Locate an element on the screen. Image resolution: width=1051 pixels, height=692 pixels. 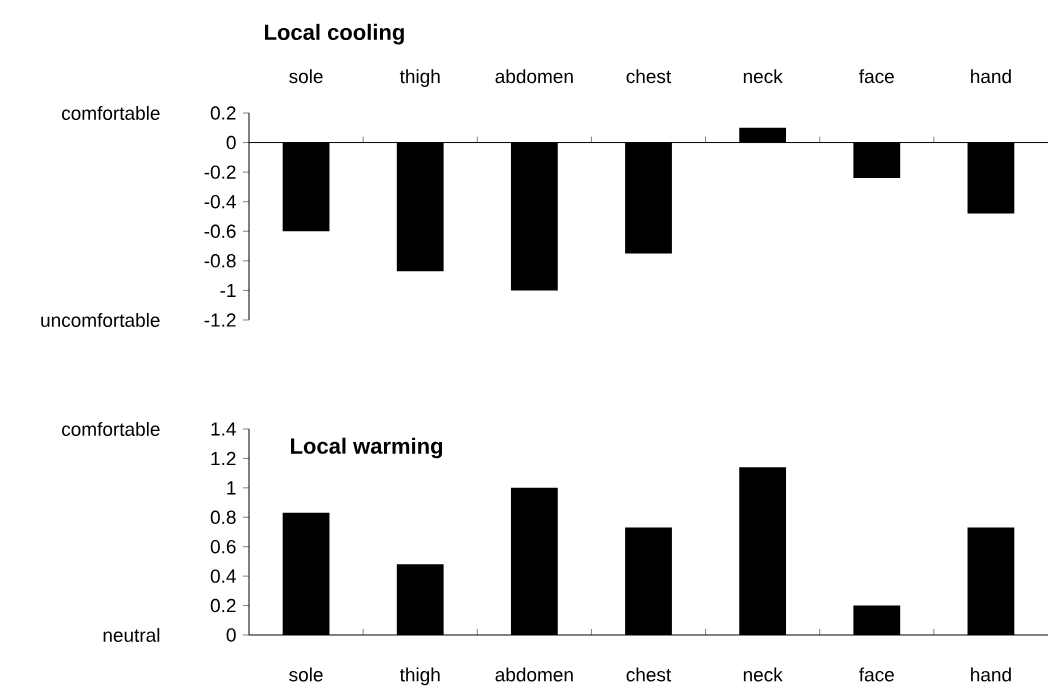
text: neutral is located at coordinates (131, 635).